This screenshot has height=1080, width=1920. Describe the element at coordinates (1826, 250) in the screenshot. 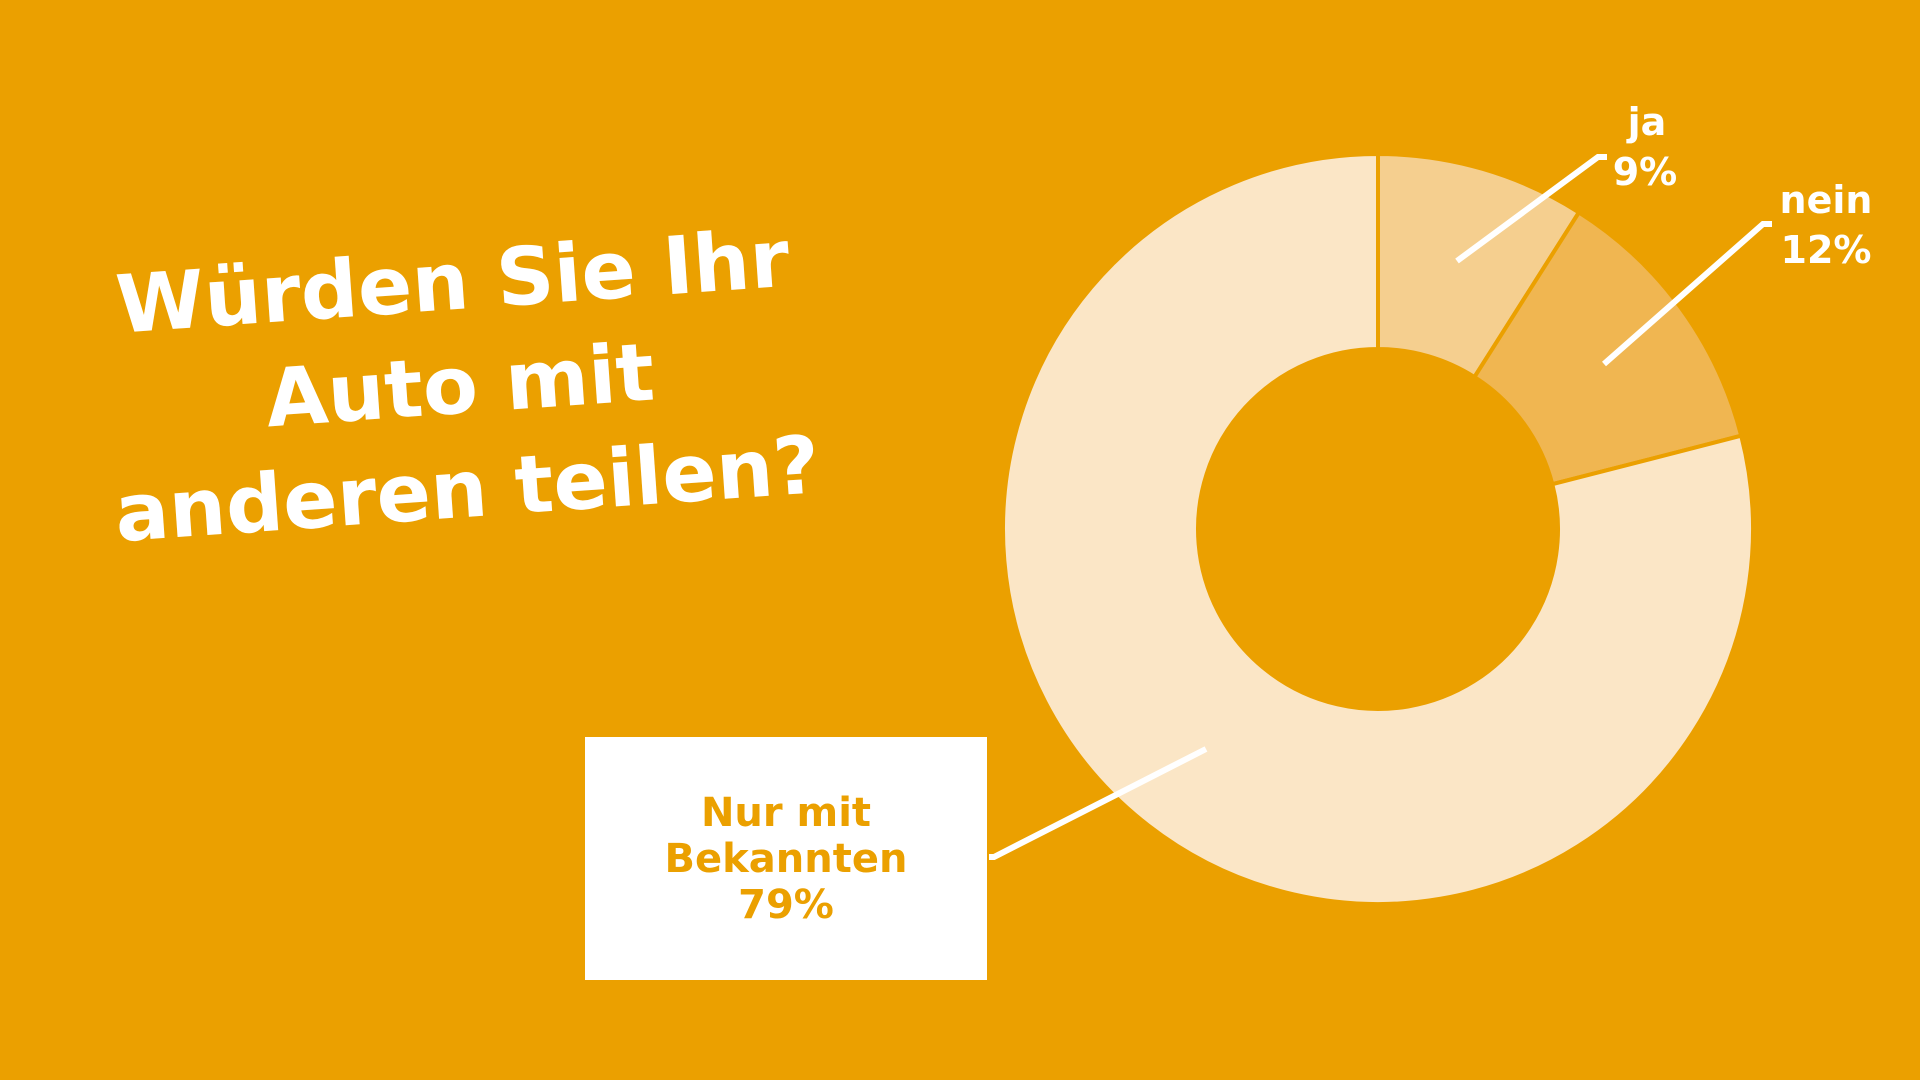

I see `value-label: 12%` at that location.